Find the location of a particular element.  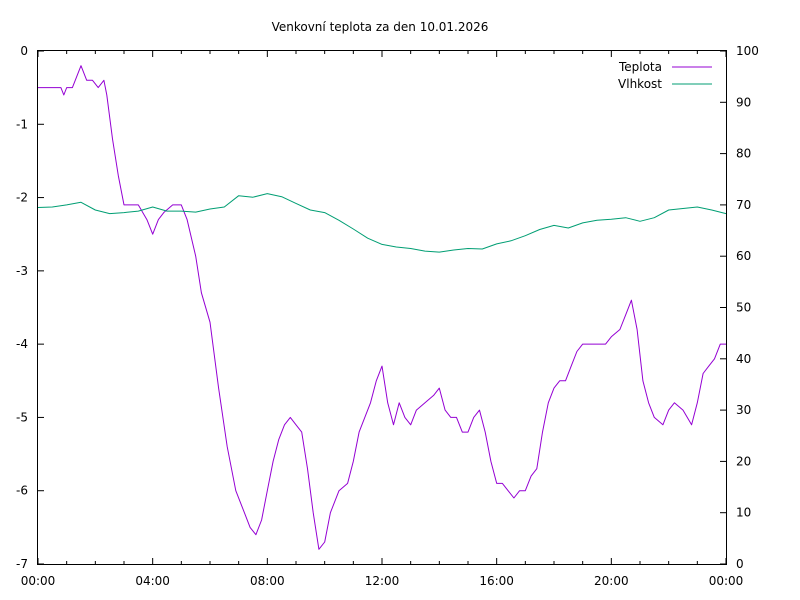

y-tick-label: -1 is located at coordinates (22, 124).